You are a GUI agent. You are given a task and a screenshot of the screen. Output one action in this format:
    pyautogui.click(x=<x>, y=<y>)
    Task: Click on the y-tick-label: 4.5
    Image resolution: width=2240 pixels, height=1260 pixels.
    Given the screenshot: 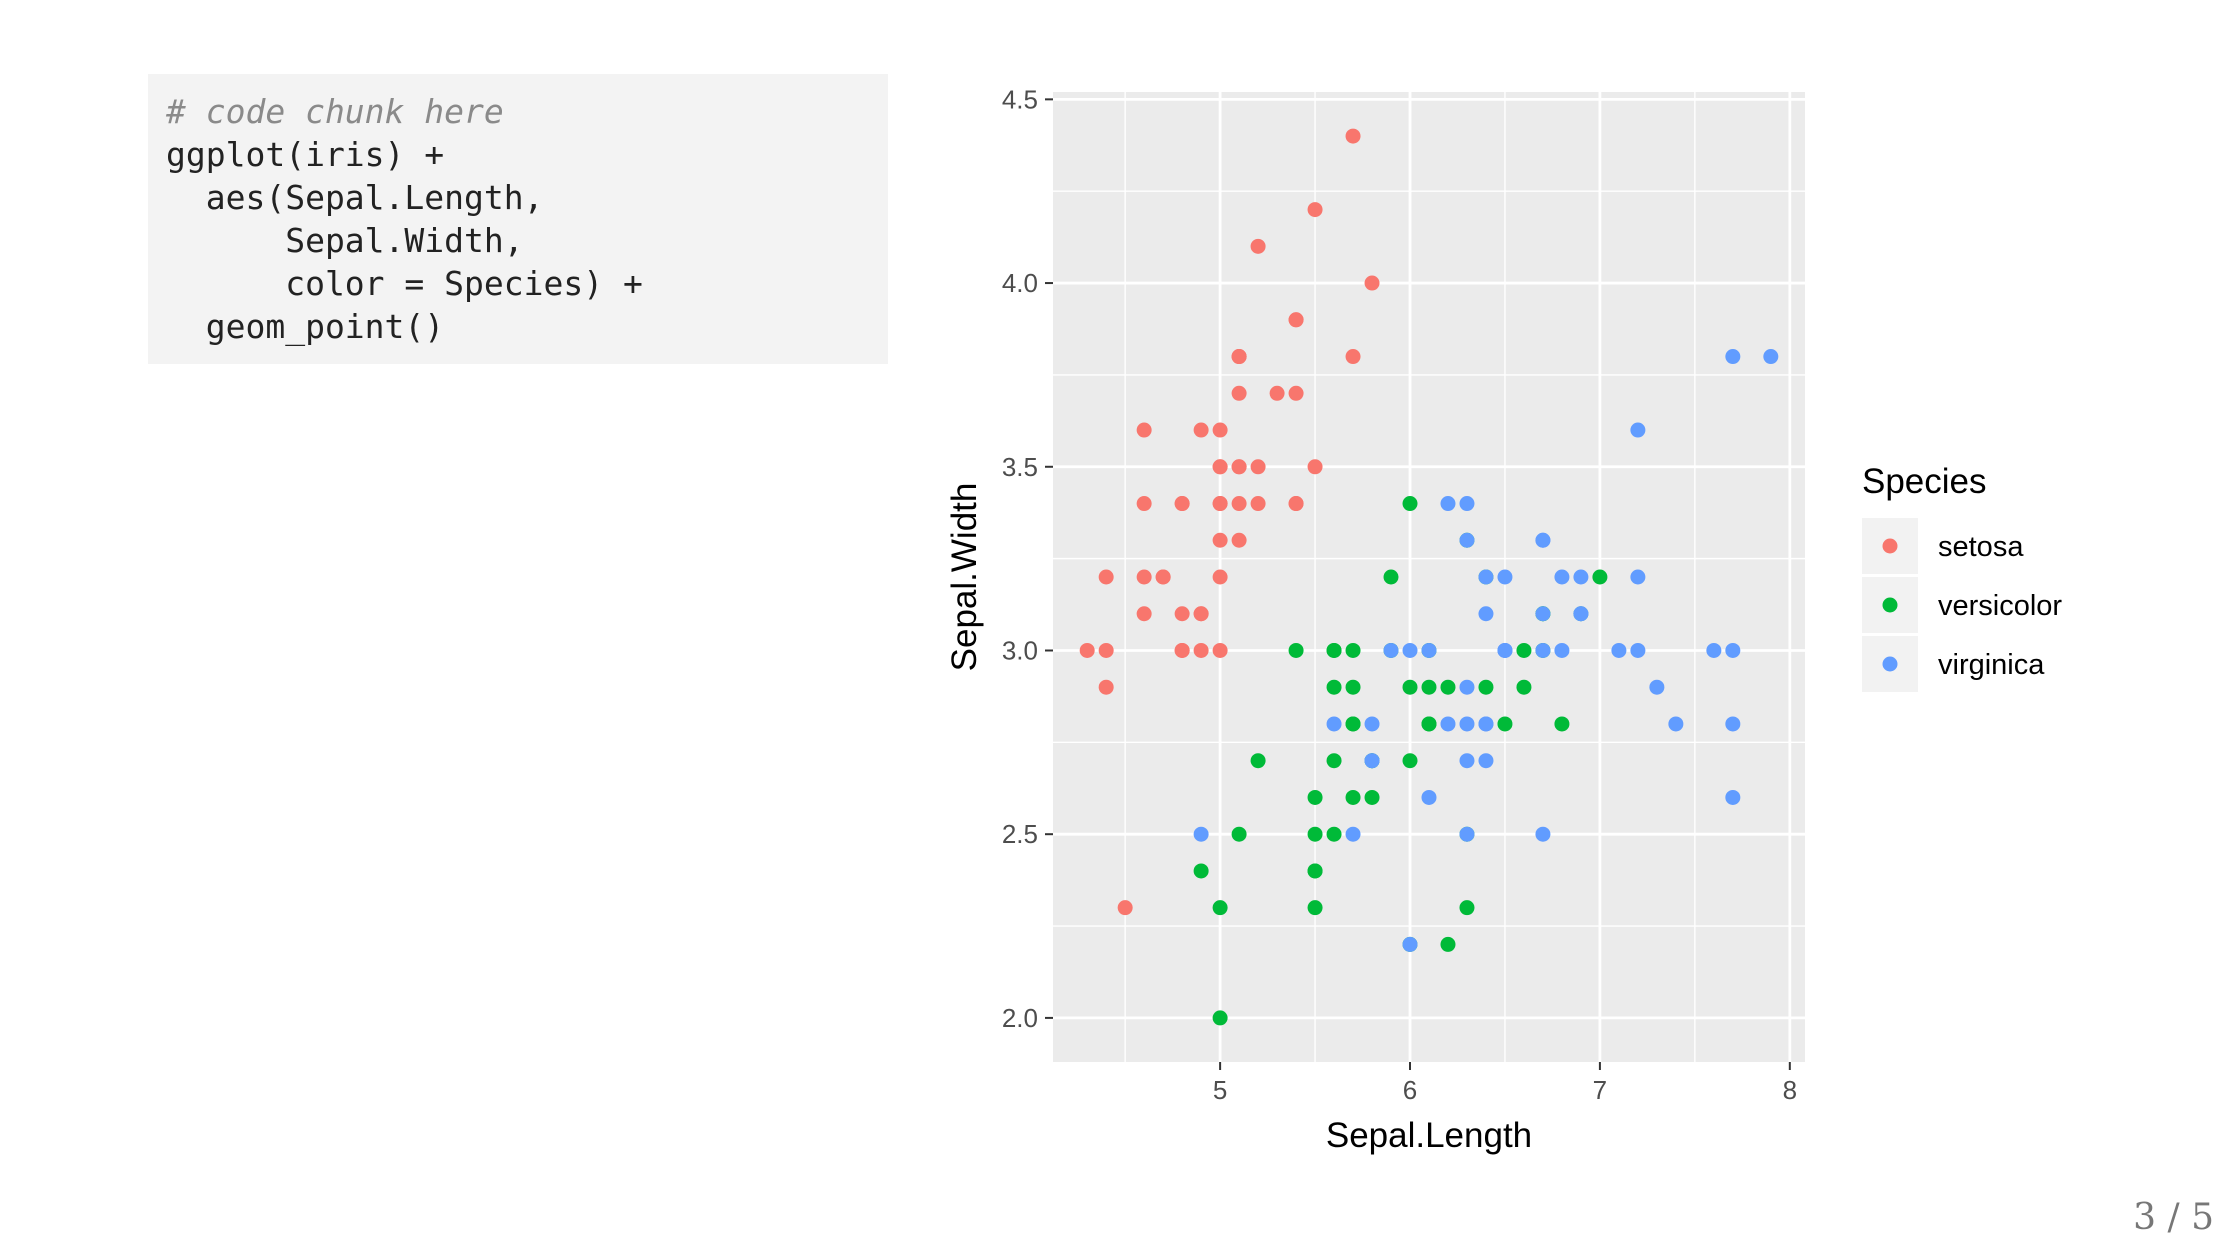 What is the action you would take?
    pyautogui.click(x=1020, y=99)
    